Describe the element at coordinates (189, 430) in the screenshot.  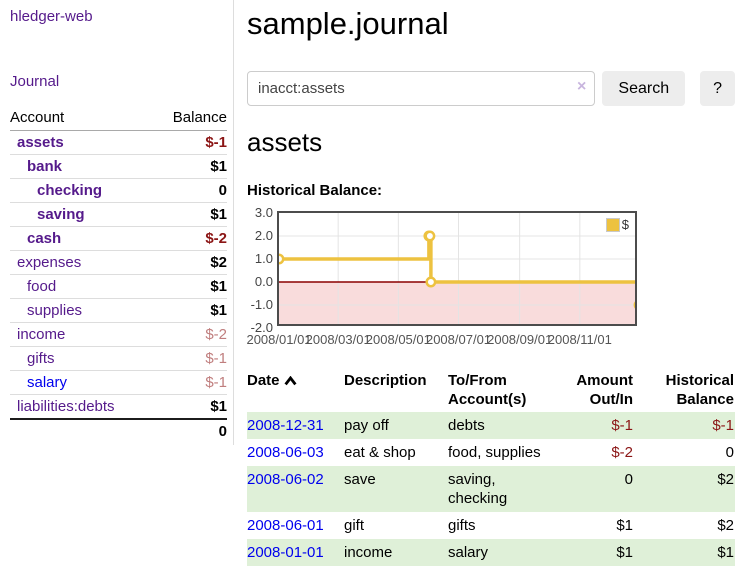
I see `total-balance: 0` at that location.